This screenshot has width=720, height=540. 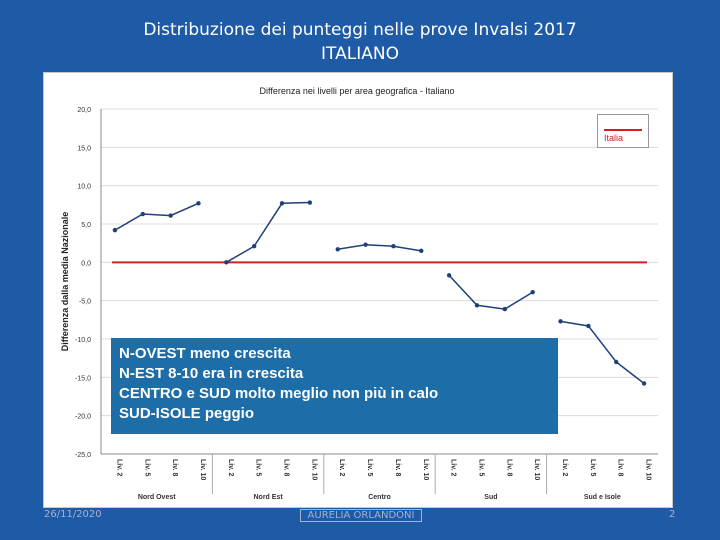 I want to click on legend-swatch-italia, so click(x=623, y=130).